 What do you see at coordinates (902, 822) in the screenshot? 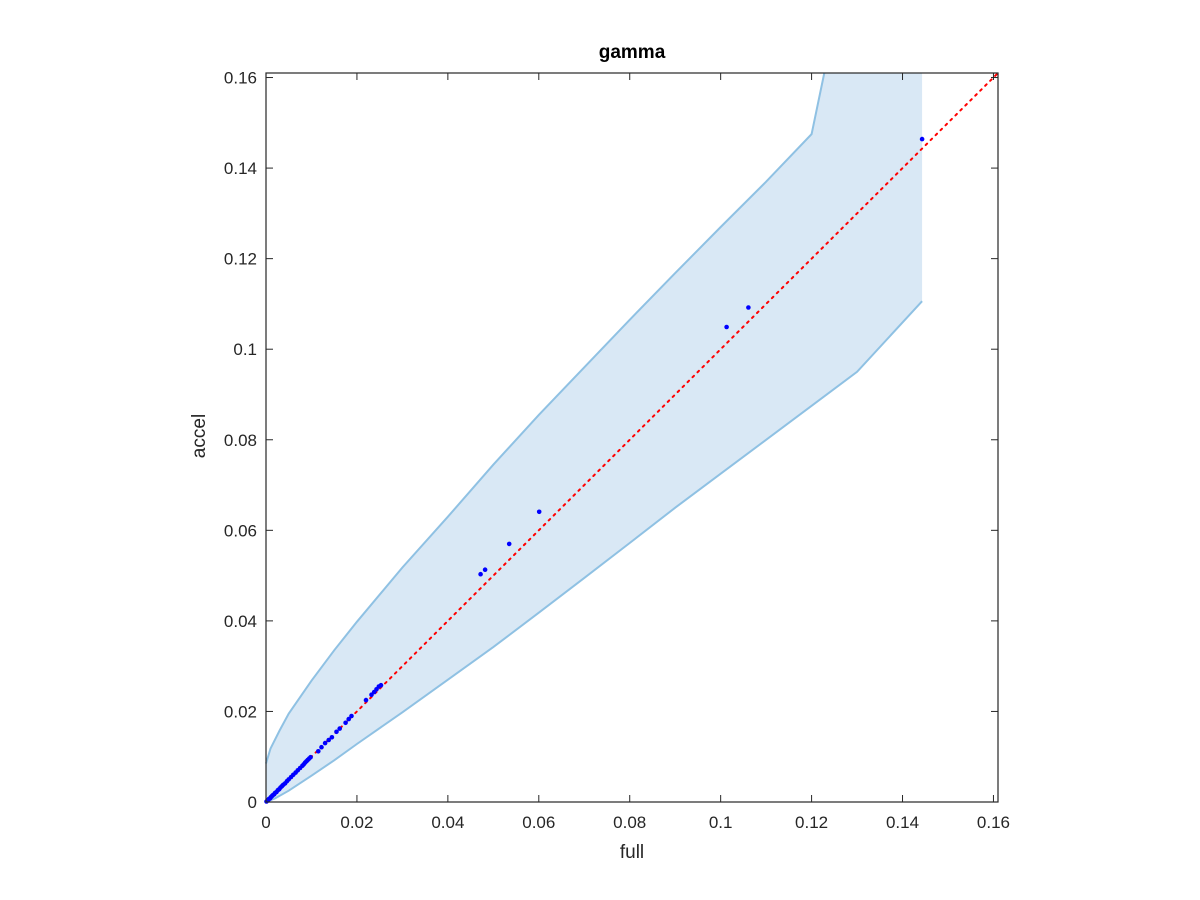
I see `x-tick-label: 0.14` at bounding box center [902, 822].